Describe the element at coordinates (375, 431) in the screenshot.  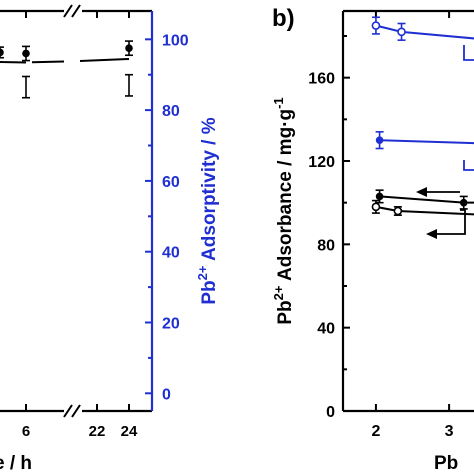
I see `panel-b-xtick-label-2: 2` at that location.